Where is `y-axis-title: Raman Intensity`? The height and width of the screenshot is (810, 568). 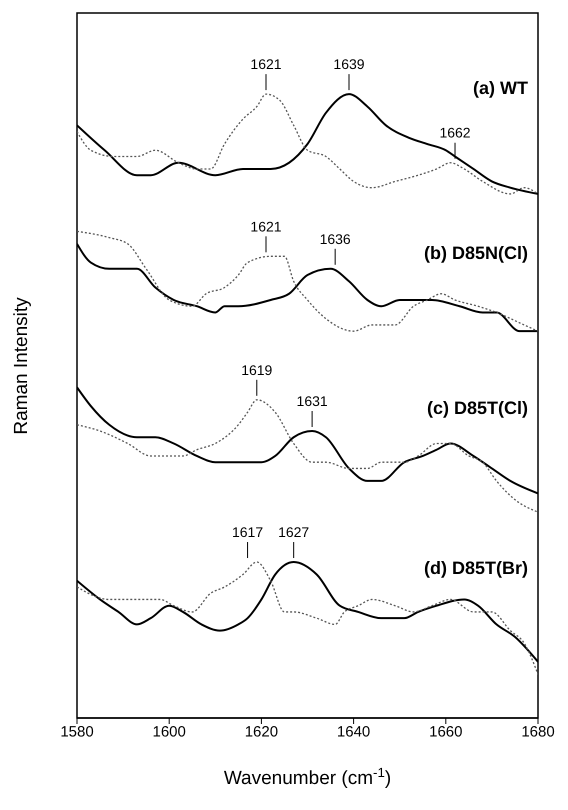
y-axis-title: Raman Intensity is located at coordinates (22, 365).